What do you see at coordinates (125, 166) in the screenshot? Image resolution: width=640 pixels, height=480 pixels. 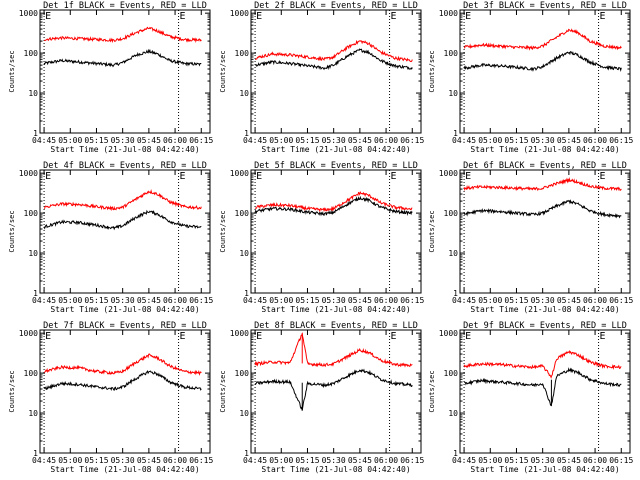 I see `panel-title: Det 4f BLACK = Events, RED = LLD` at bounding box center [125, 166].